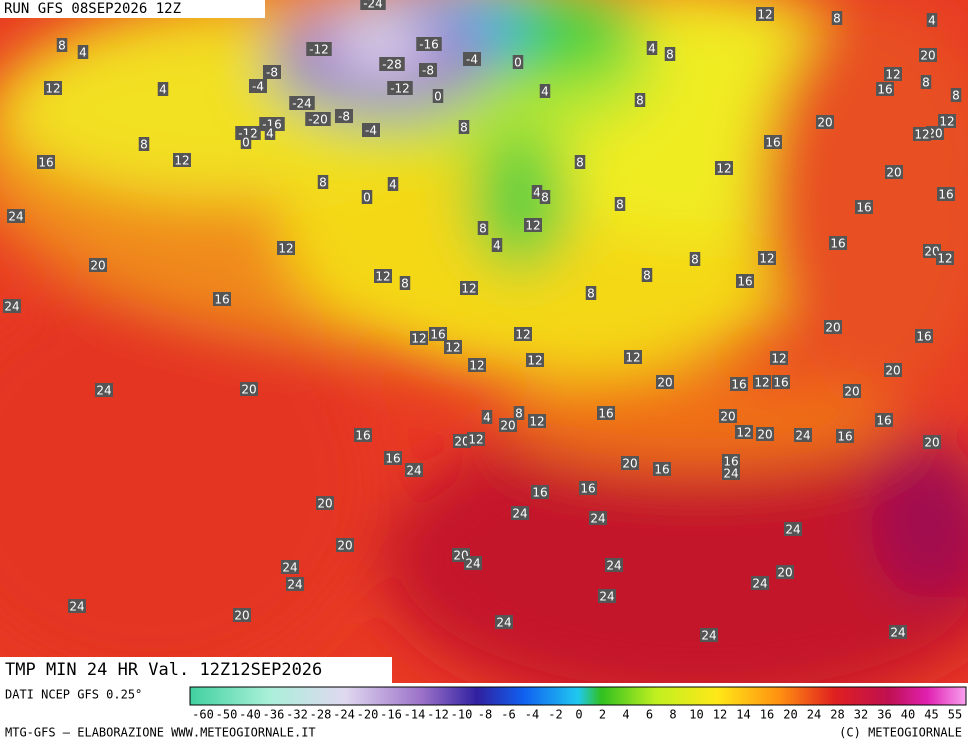  I want to click on legend-tick-label: 36, so click(884, 715).